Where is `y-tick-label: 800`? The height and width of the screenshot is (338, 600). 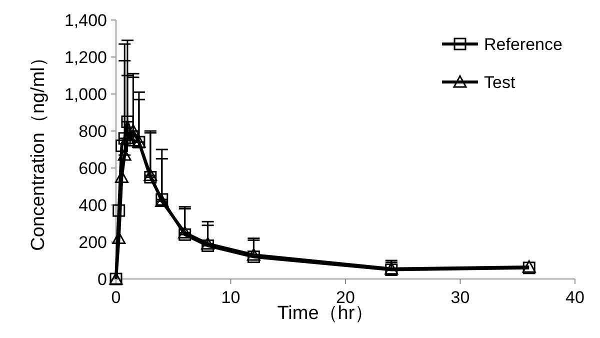 y-tick-label: 800 is located at coordinates (92, 131).